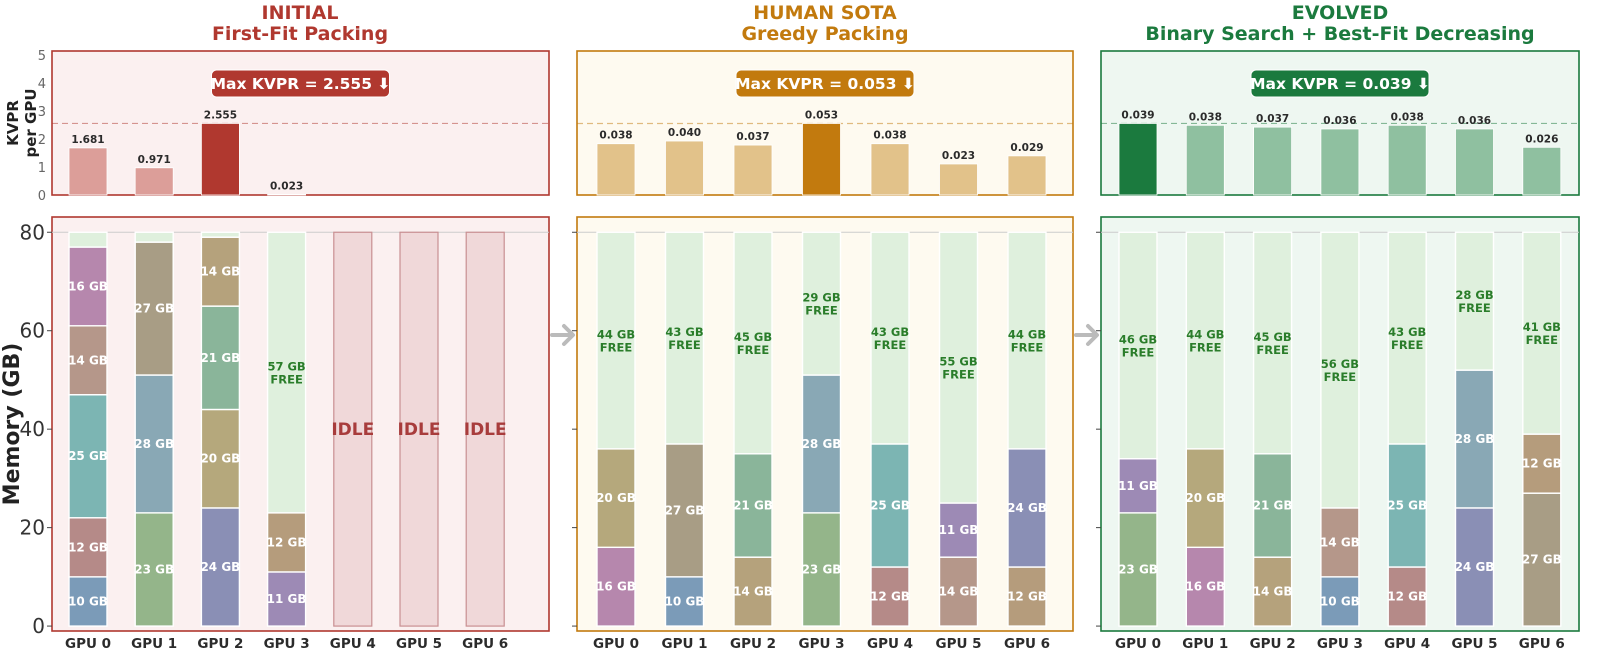 Image resolution: width=1600 pixels, height=655 pixels. What do you see at coordinates (419, 441) in the screenshot?
I see `gpu-stack-5: IDLE GPU 5` at bounding box center [419, 441].